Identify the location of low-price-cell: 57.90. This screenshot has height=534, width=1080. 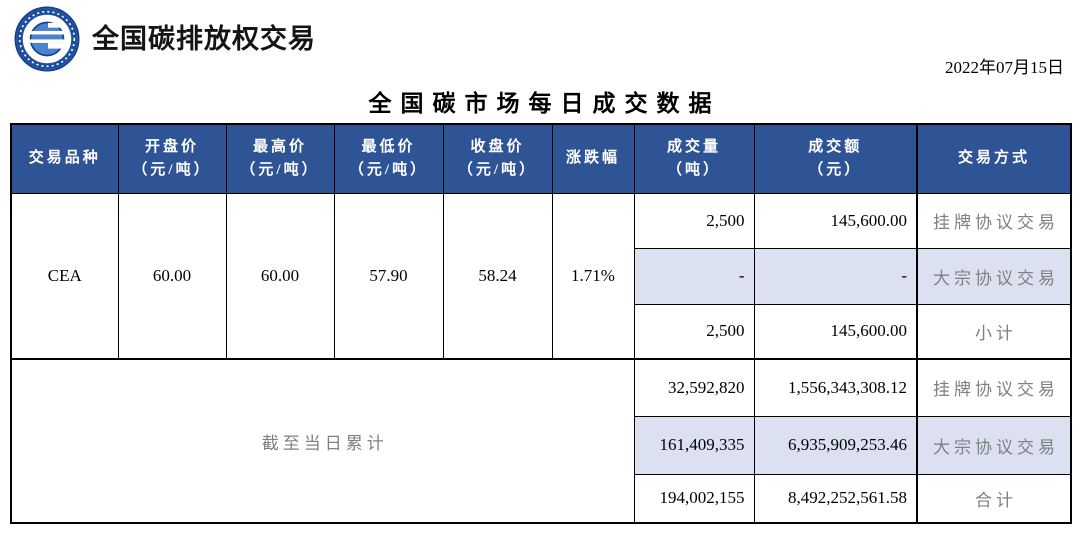
(388, 276).